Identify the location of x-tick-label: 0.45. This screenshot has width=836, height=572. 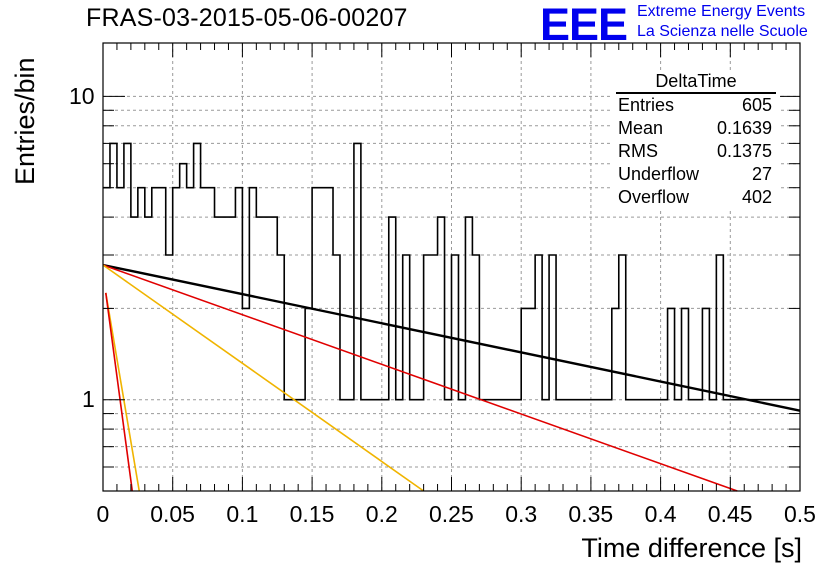
(730, 514).